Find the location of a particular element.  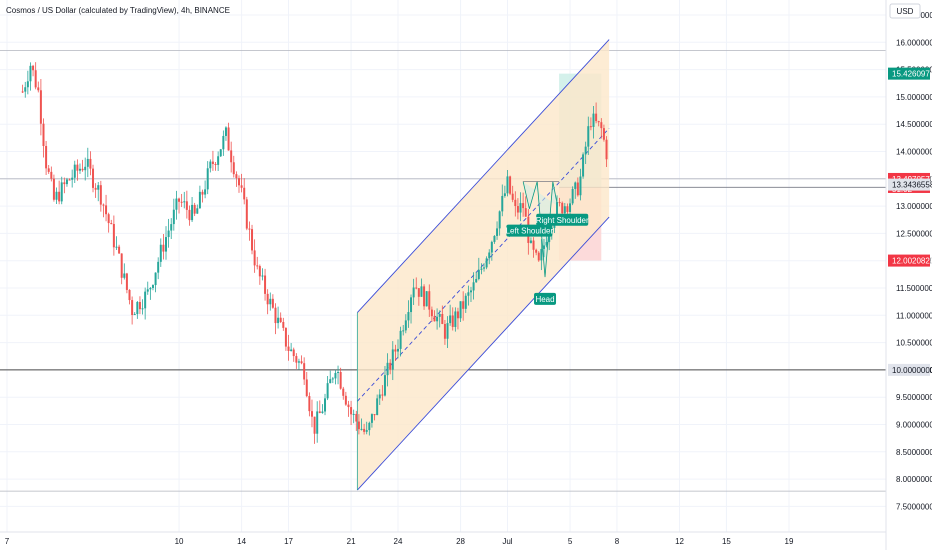

currency-badge is located at coordinates (905, 11).